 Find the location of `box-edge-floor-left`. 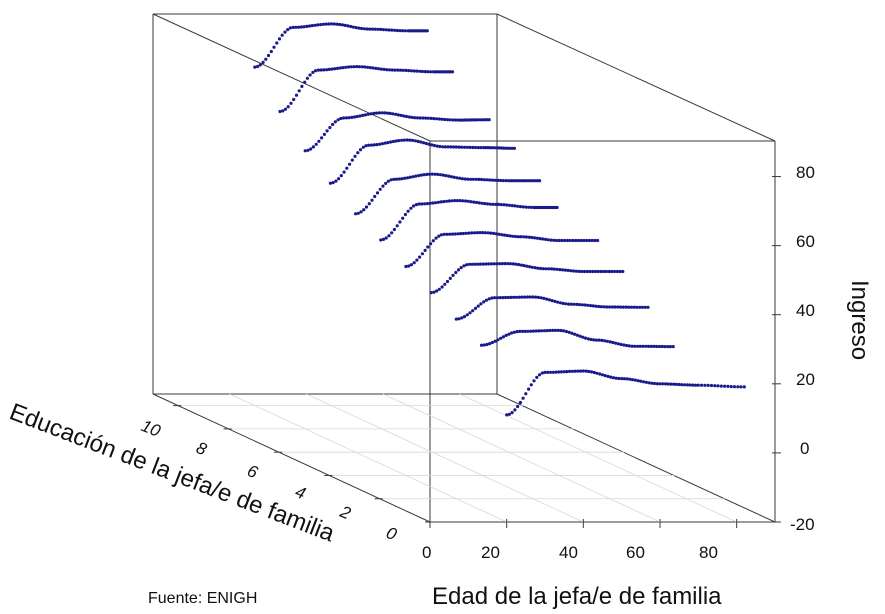

box-edge-floor-left is located at coordinates (291, 458).